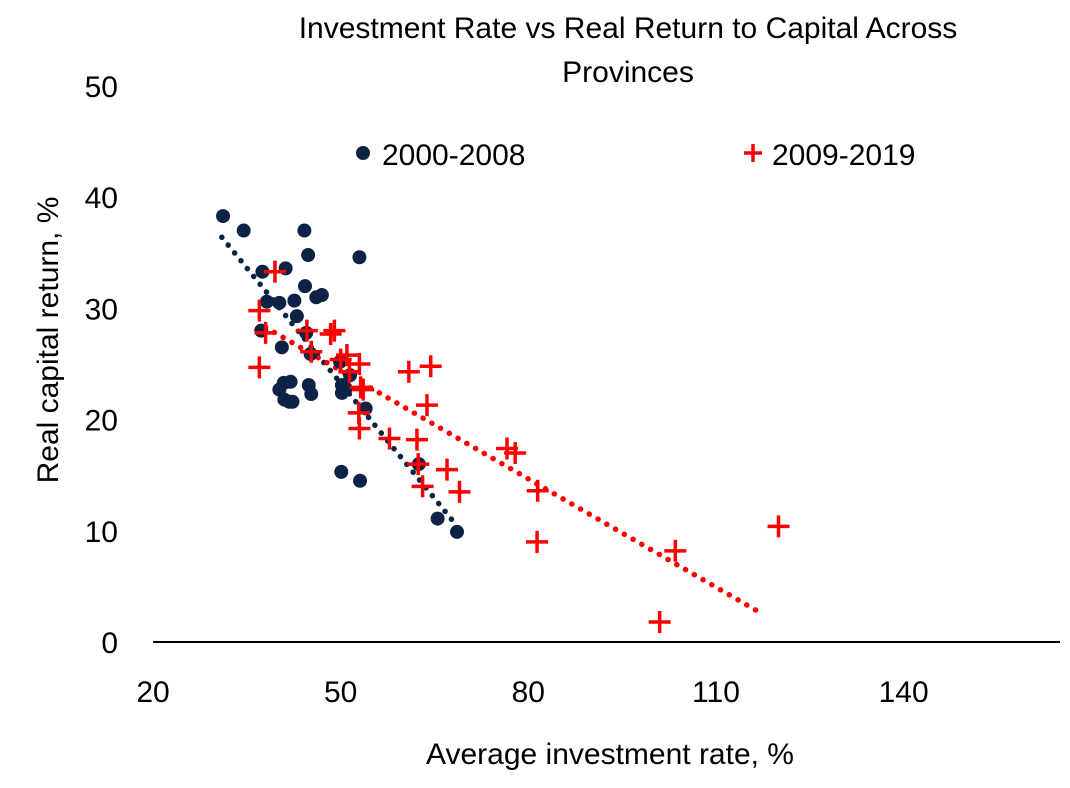  Describe the element at coordinates (610, 754) in the screenshot. I see `x-axis-label: Average investment rate, %` at that location.